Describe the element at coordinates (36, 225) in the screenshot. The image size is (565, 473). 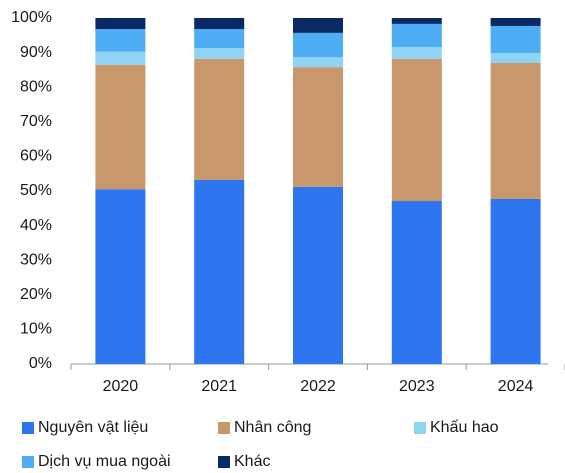
I see `y-tick-label: 40%` at that location.